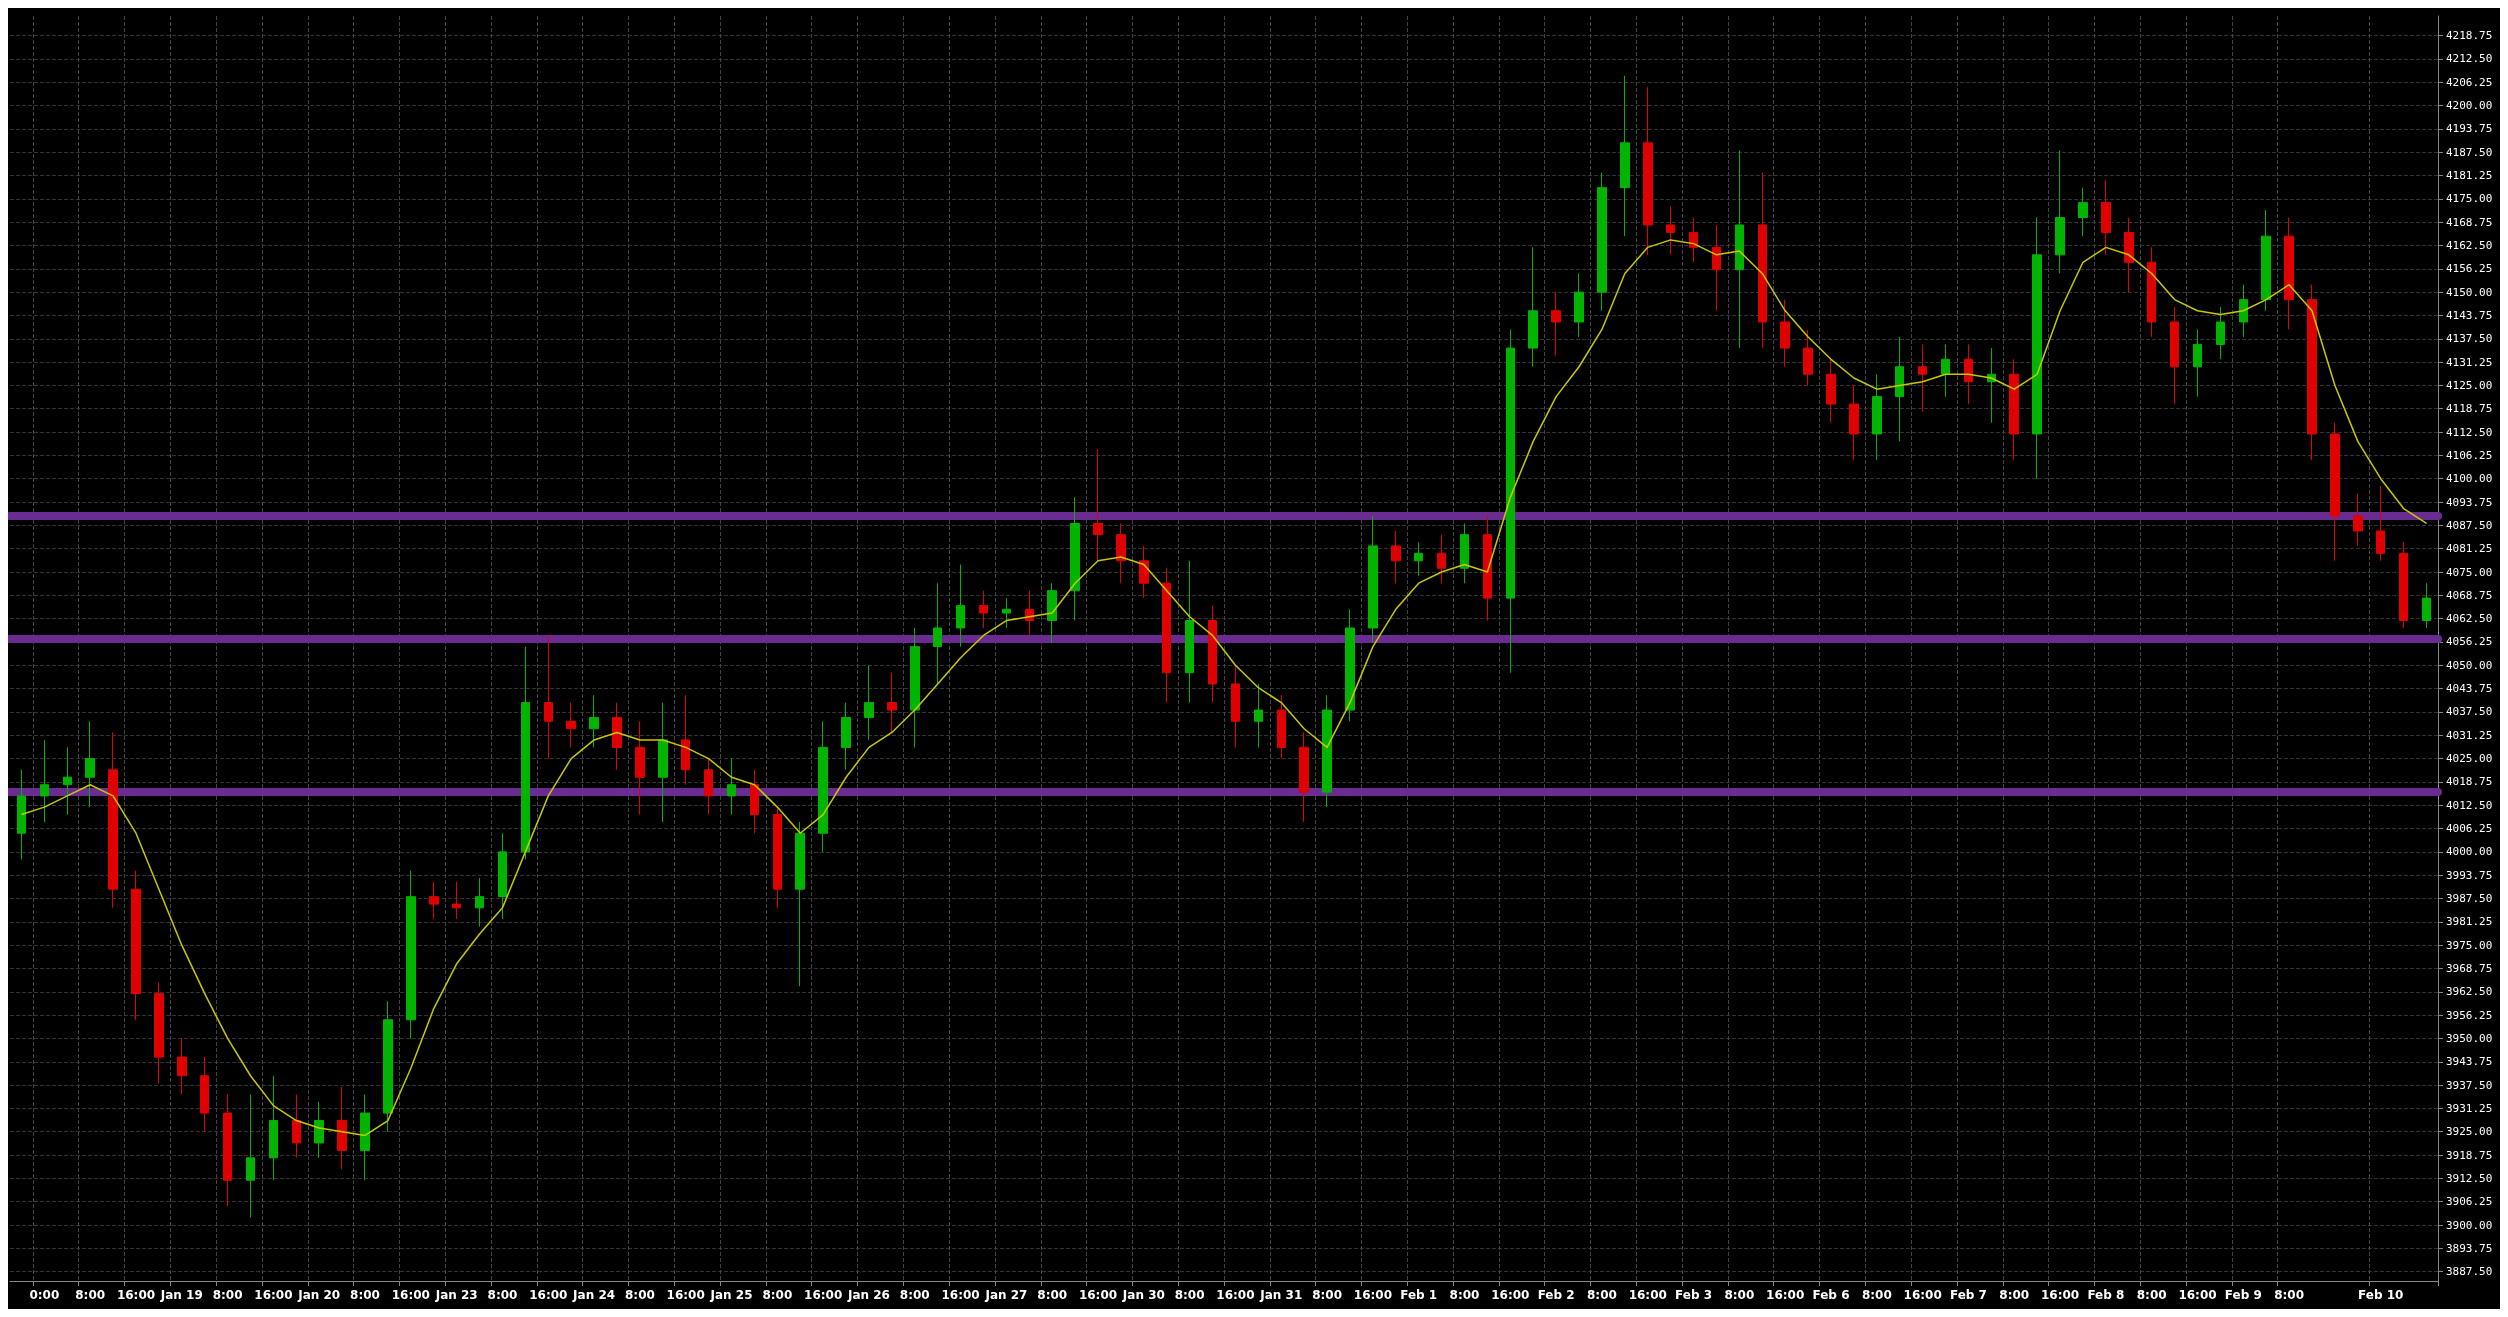  I want to click on y-tick-label: 3912.50, so click(2469, 1178).